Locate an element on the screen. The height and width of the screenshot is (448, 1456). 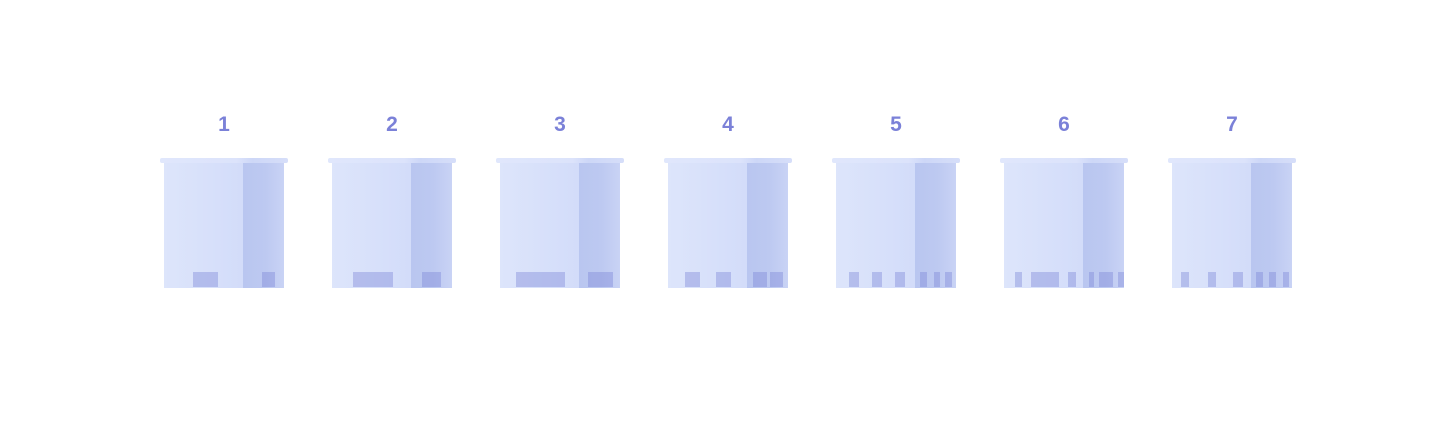
cup-group-4: 4 is located at coordinates (728, 200).